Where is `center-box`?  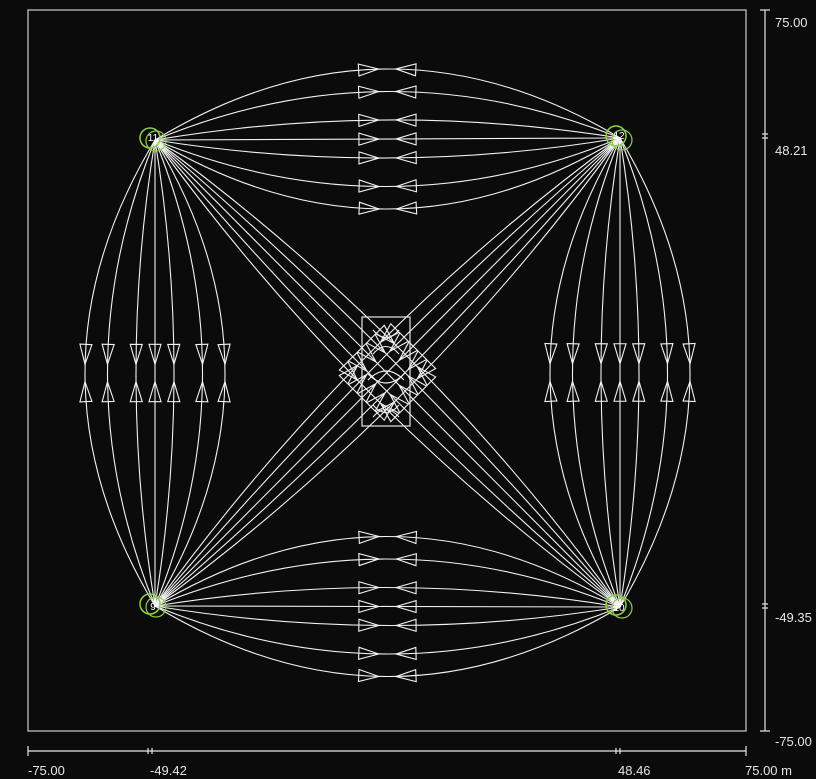
center-box is located at coordinates (386, 371).